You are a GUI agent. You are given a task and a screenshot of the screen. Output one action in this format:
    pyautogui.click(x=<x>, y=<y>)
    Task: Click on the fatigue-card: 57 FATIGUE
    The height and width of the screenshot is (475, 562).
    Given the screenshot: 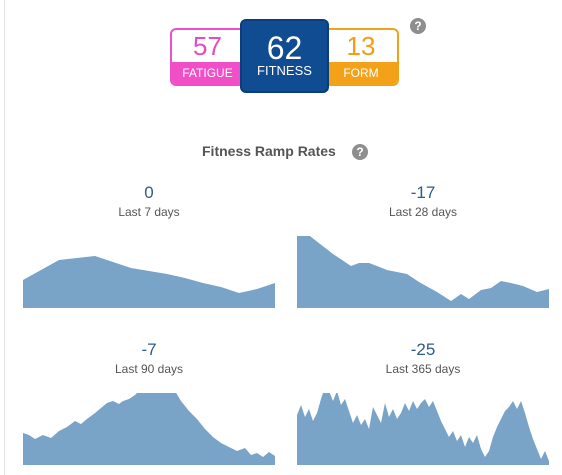 What is the action you would take?
    pyautogui.click(x=207, y=57)
    